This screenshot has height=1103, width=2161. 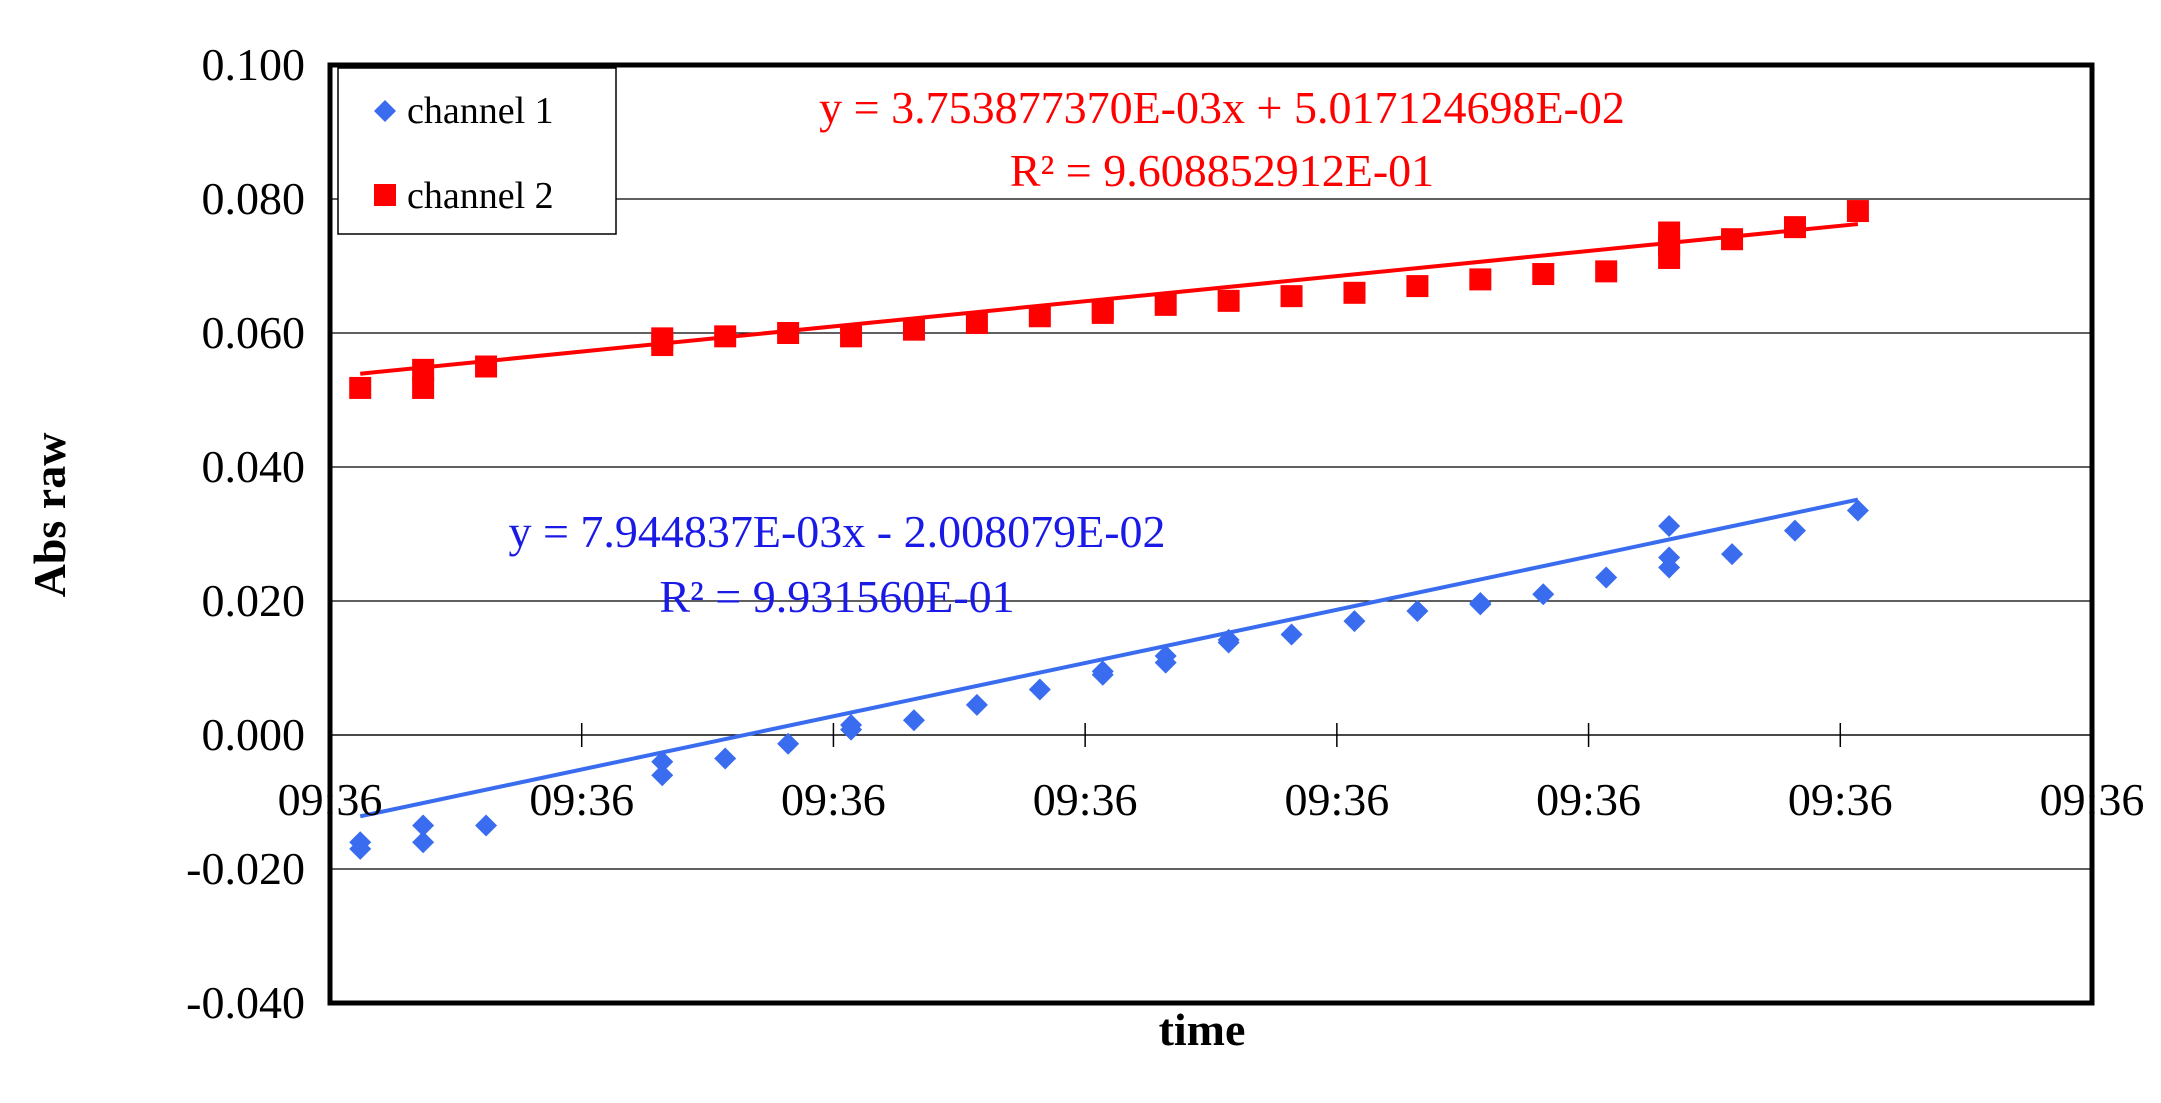 What do you see at coordinates (836, 596) in the screenshot?
I see `r-squared-channel-1: R² = 9.931560E-01` at bounding box center [836, 596].